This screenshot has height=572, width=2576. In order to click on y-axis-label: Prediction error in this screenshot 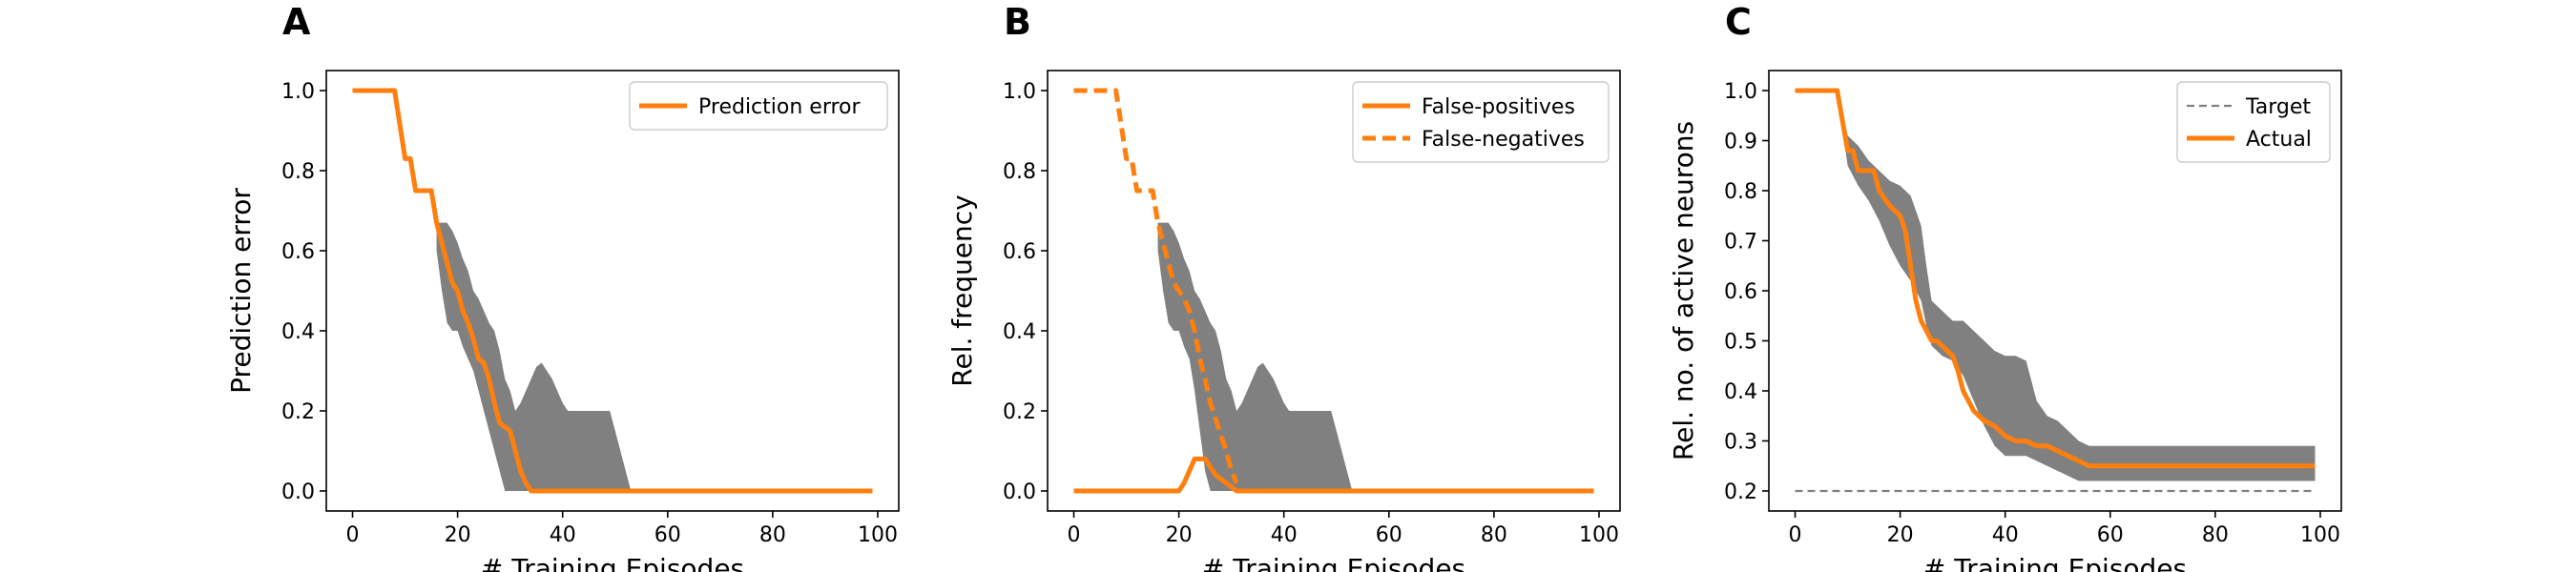, I will do `click(241, 291)`.